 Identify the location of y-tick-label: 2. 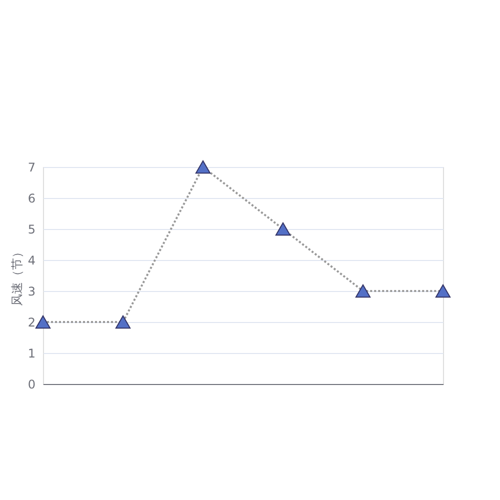
(32, 323).